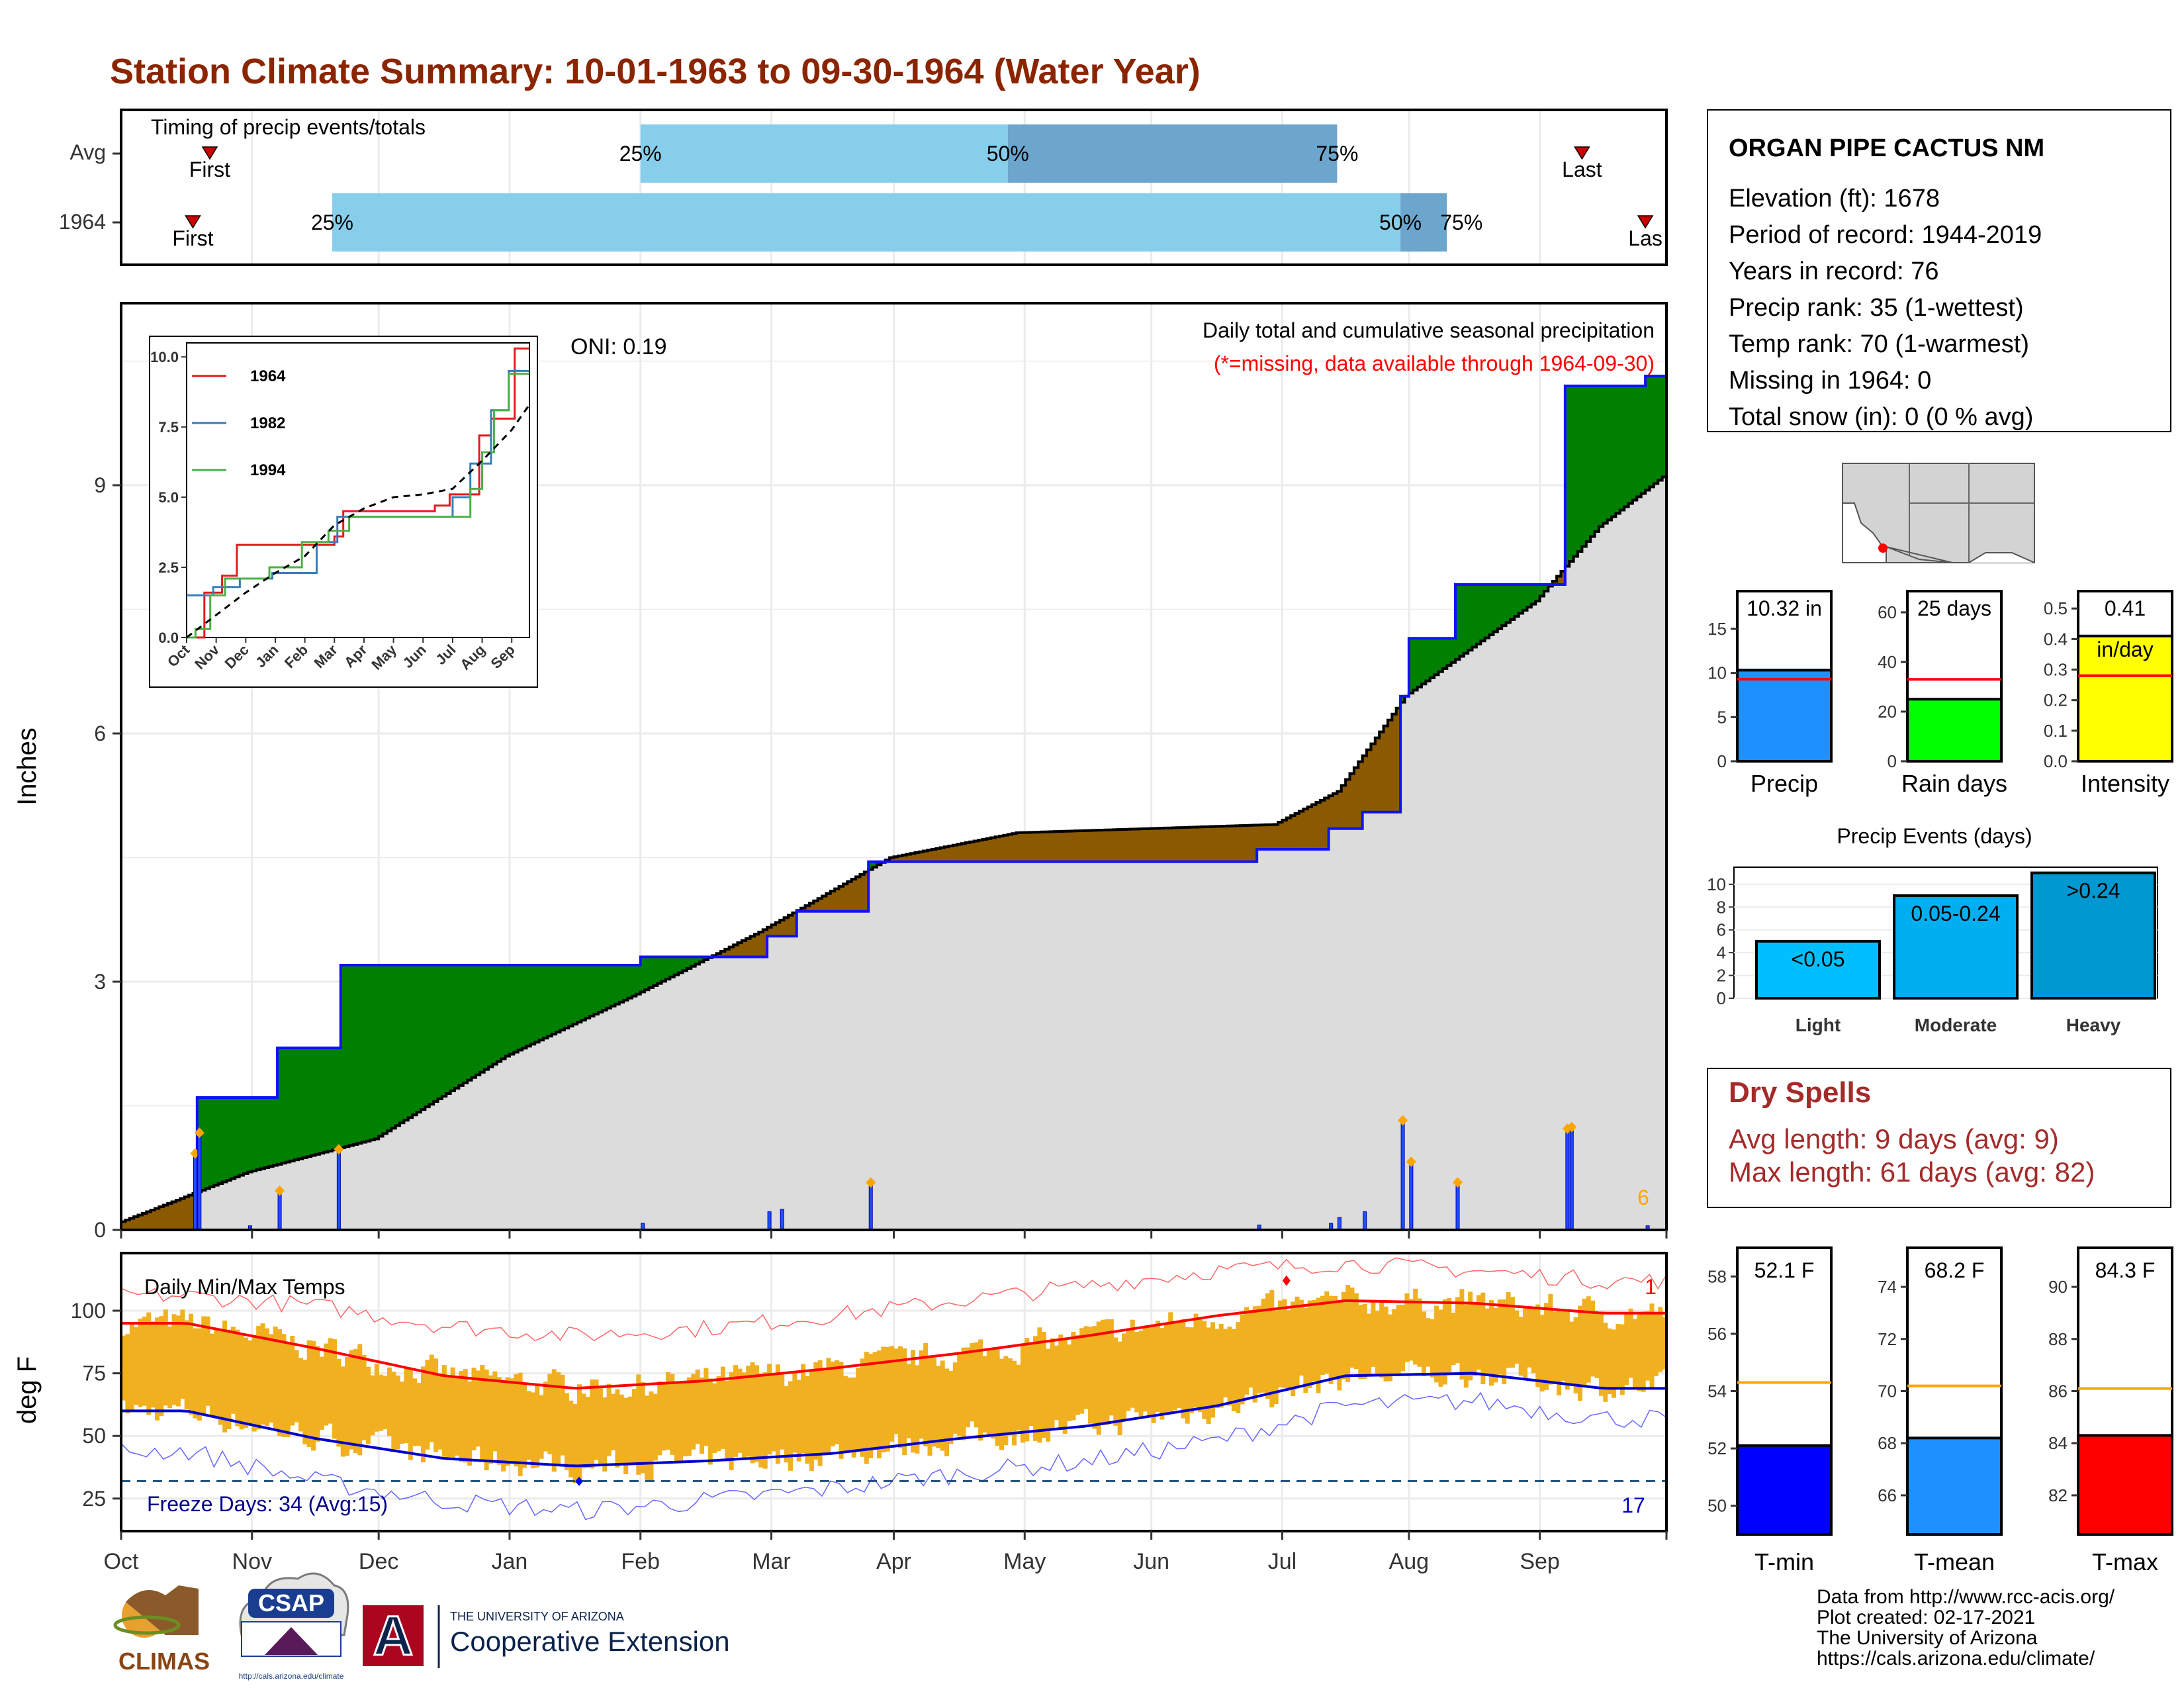 This screenshot has height=1688, width=2184. What do you see at coordinates (640, 1561) in the screenshot?
I see `month-label: Feb` at bounding box center [640, 1561].